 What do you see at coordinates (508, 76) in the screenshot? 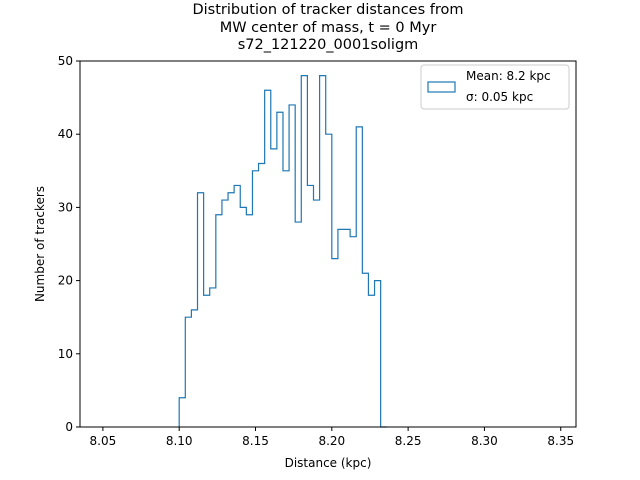
I see `legend-mean-text: Mean: 8.2 kpc` at bounding box center [508, 76].